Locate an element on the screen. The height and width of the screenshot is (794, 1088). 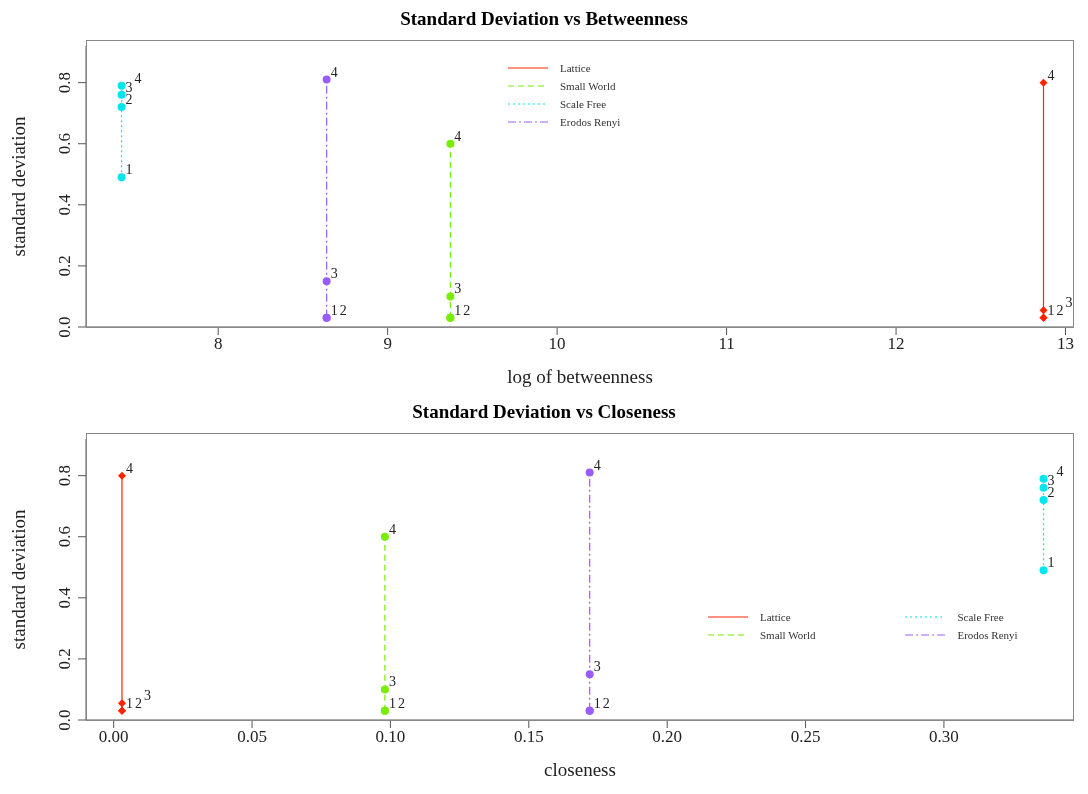
x-tick-label: 13 is located at coordinates (1066, 344).